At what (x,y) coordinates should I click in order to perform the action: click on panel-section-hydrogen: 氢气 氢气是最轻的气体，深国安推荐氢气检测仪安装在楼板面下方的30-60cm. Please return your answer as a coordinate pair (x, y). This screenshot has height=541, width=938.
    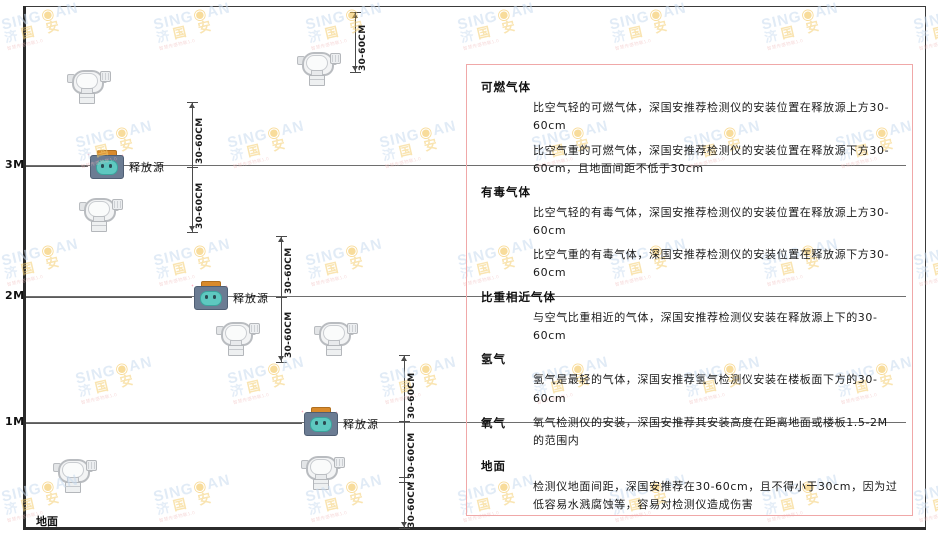
    Looking at the image, I should click on (689, 379).